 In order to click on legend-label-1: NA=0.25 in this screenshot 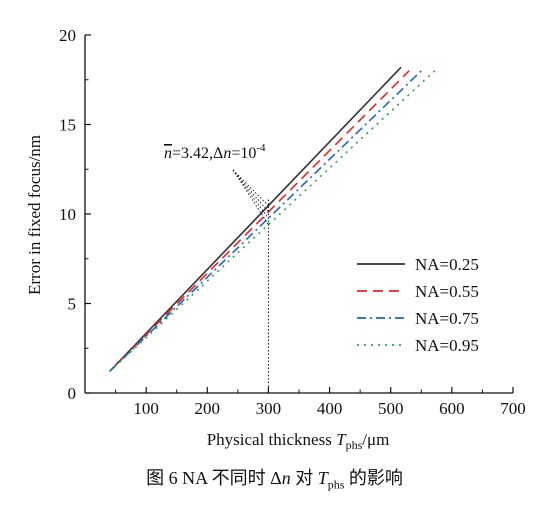, I will do `click(447, 264)`.